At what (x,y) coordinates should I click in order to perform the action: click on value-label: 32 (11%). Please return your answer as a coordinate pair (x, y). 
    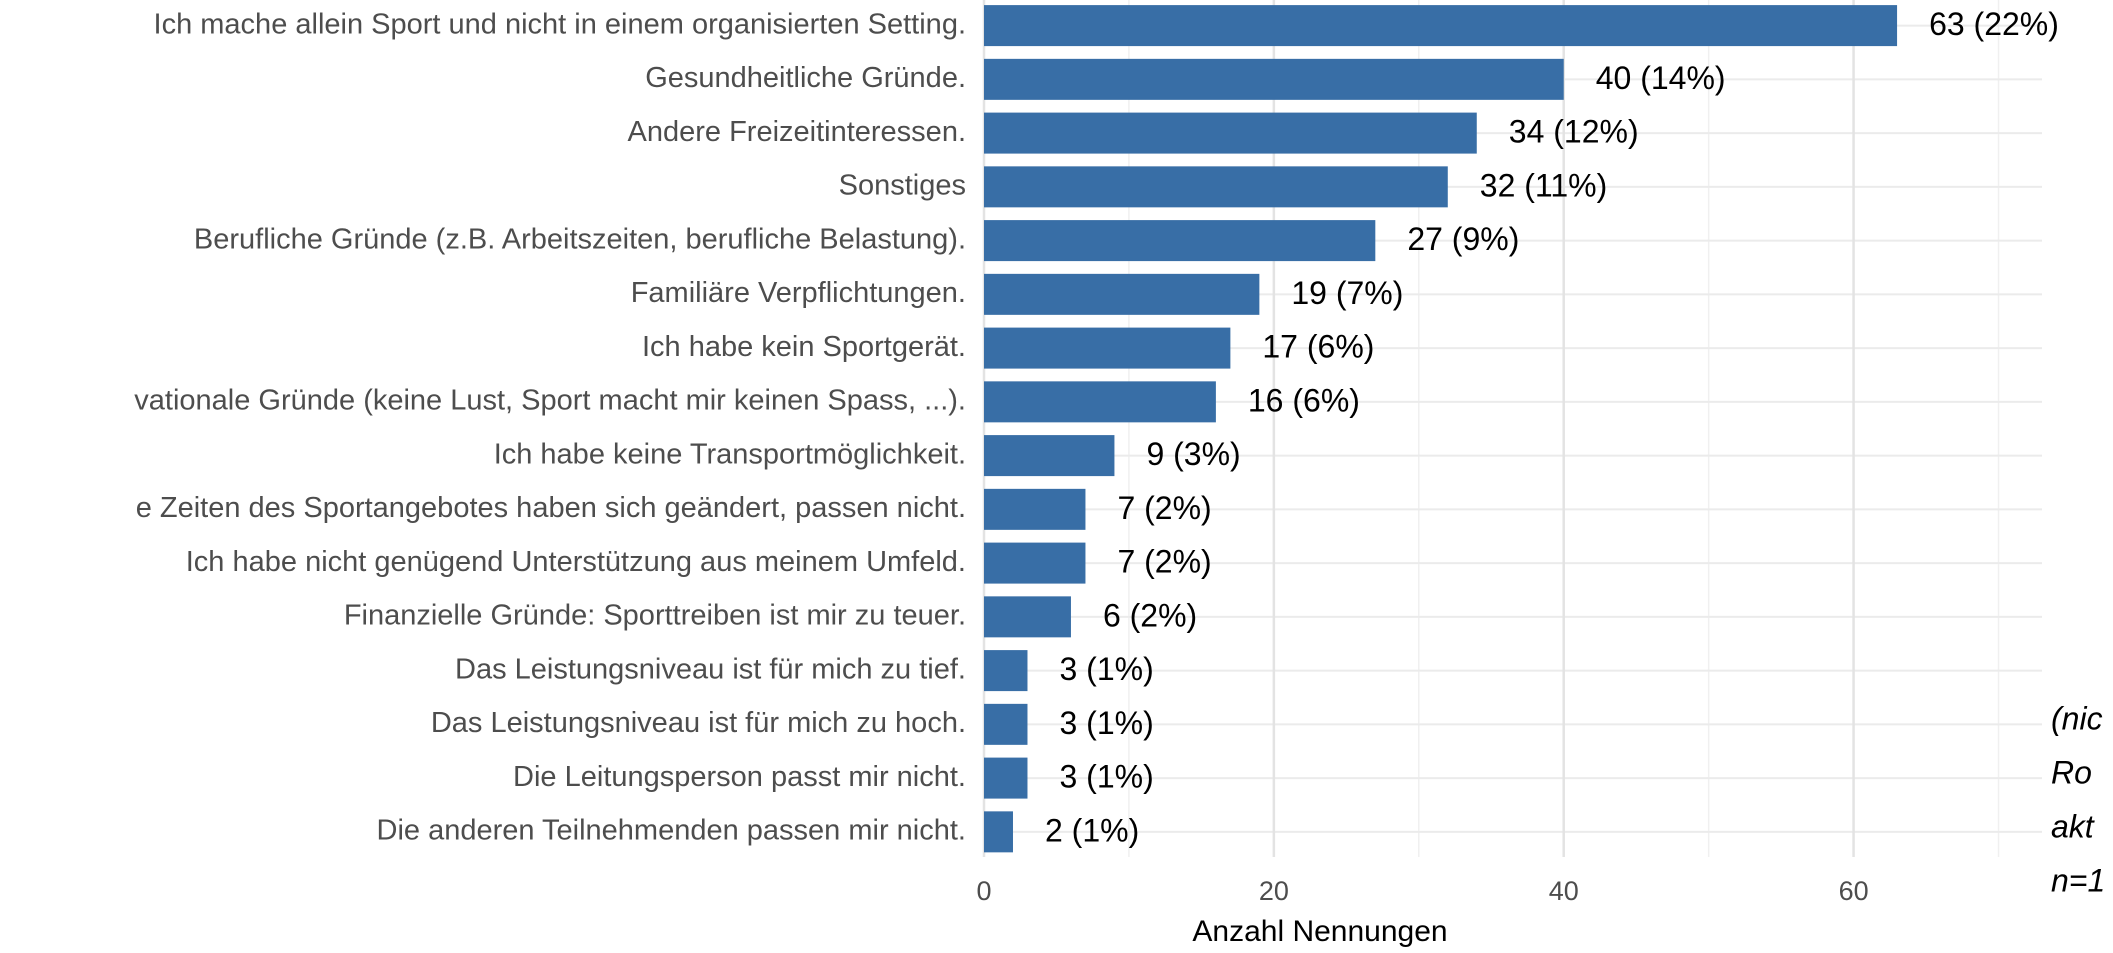
    Looking at the image, I should click on (1543, 185).